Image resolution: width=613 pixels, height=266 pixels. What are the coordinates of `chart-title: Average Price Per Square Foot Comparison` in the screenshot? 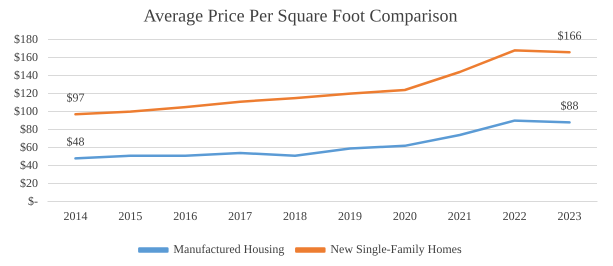 It's located at (300, 16).